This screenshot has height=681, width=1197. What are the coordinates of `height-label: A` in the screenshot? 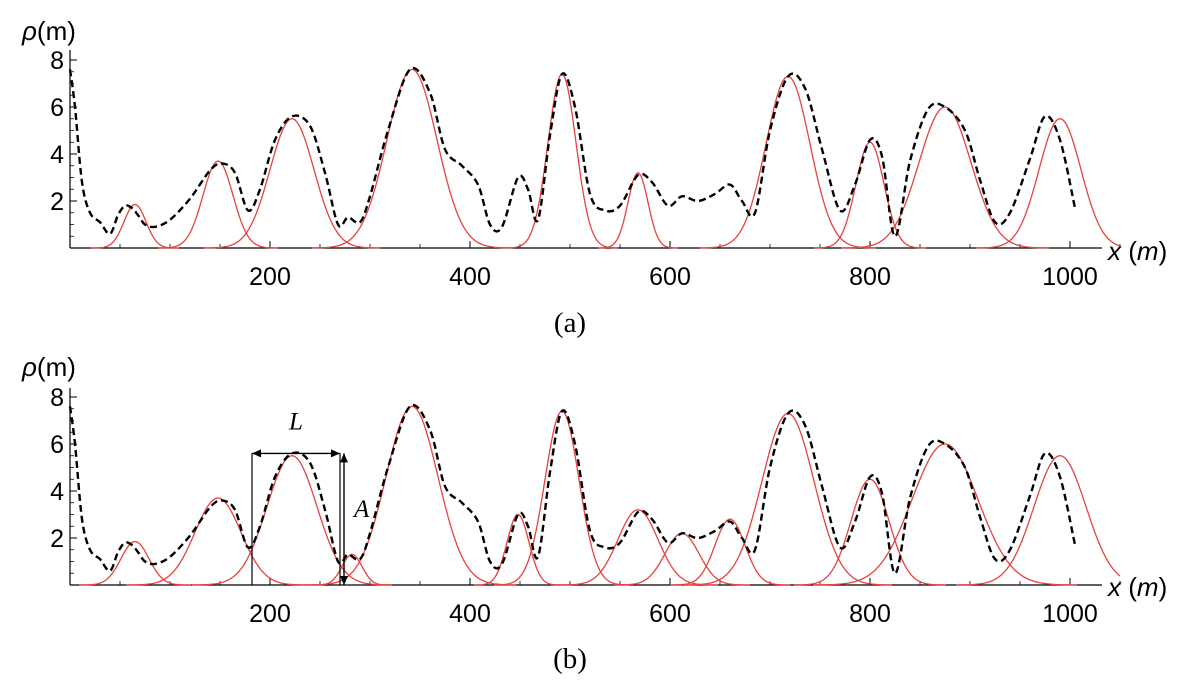 It's located at (361, 509).